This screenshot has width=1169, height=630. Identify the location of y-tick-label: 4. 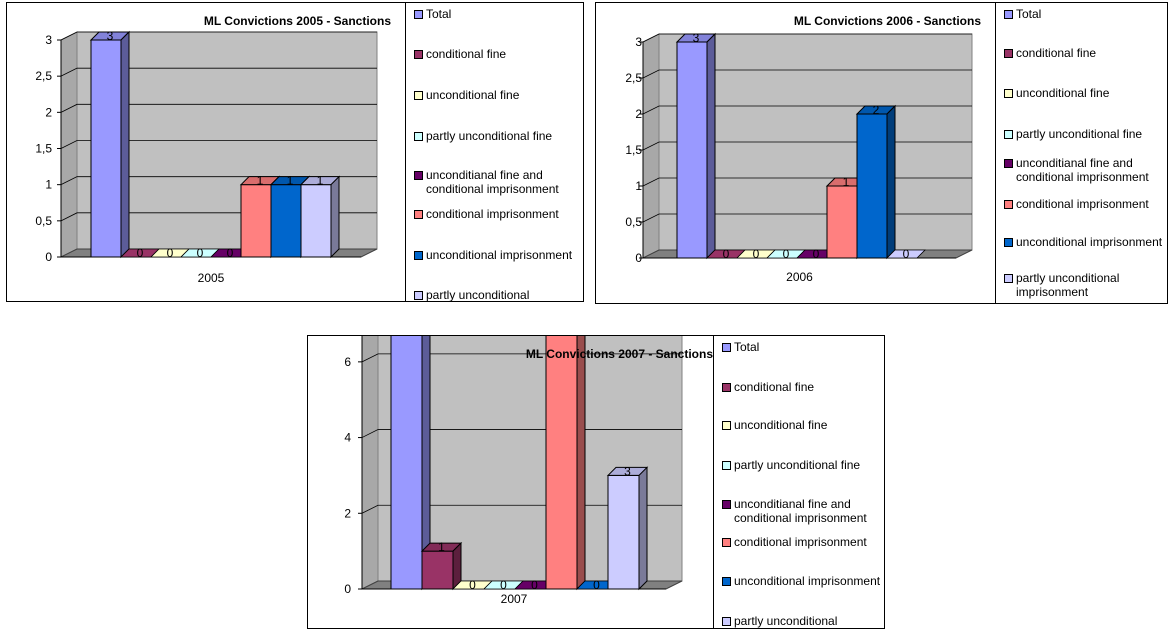
(347, 438).